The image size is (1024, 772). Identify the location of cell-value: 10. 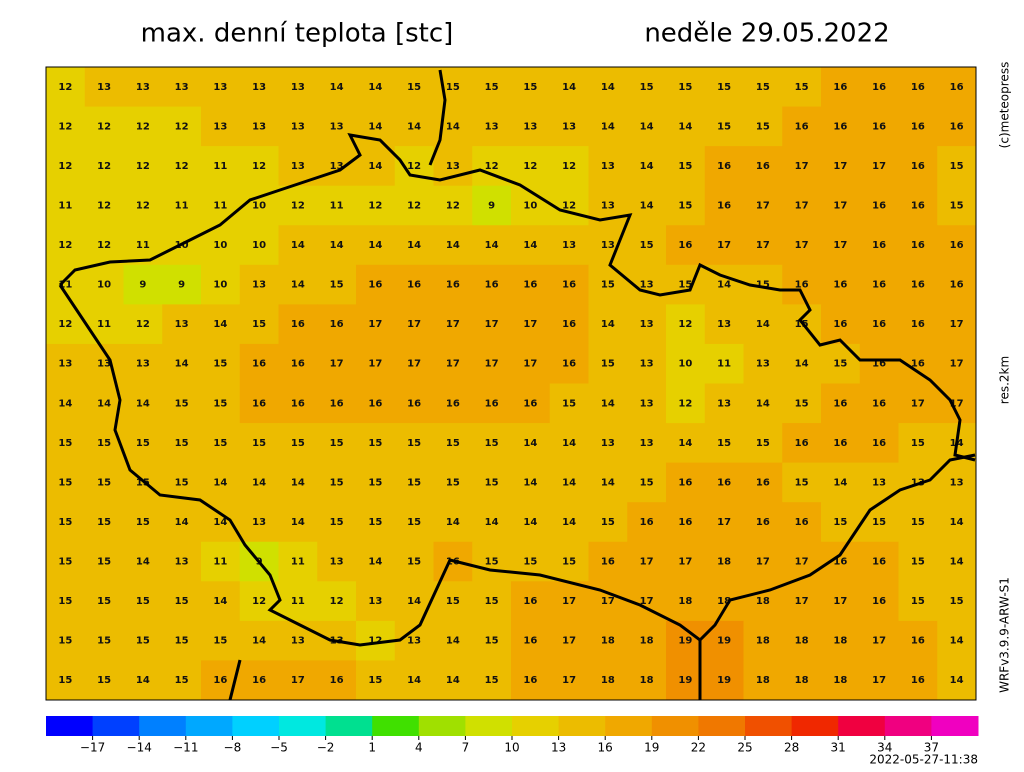
(530, 205).